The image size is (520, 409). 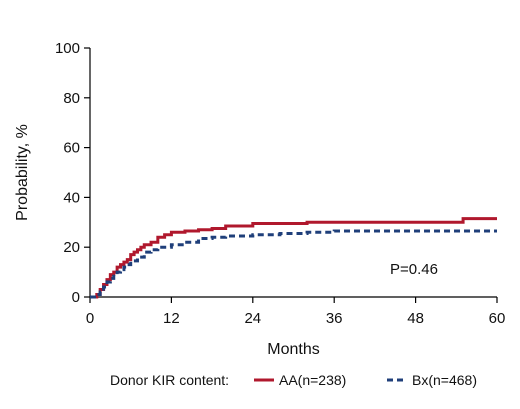 I want to click on x-tick-label: 48, so click(x=415, y=318).